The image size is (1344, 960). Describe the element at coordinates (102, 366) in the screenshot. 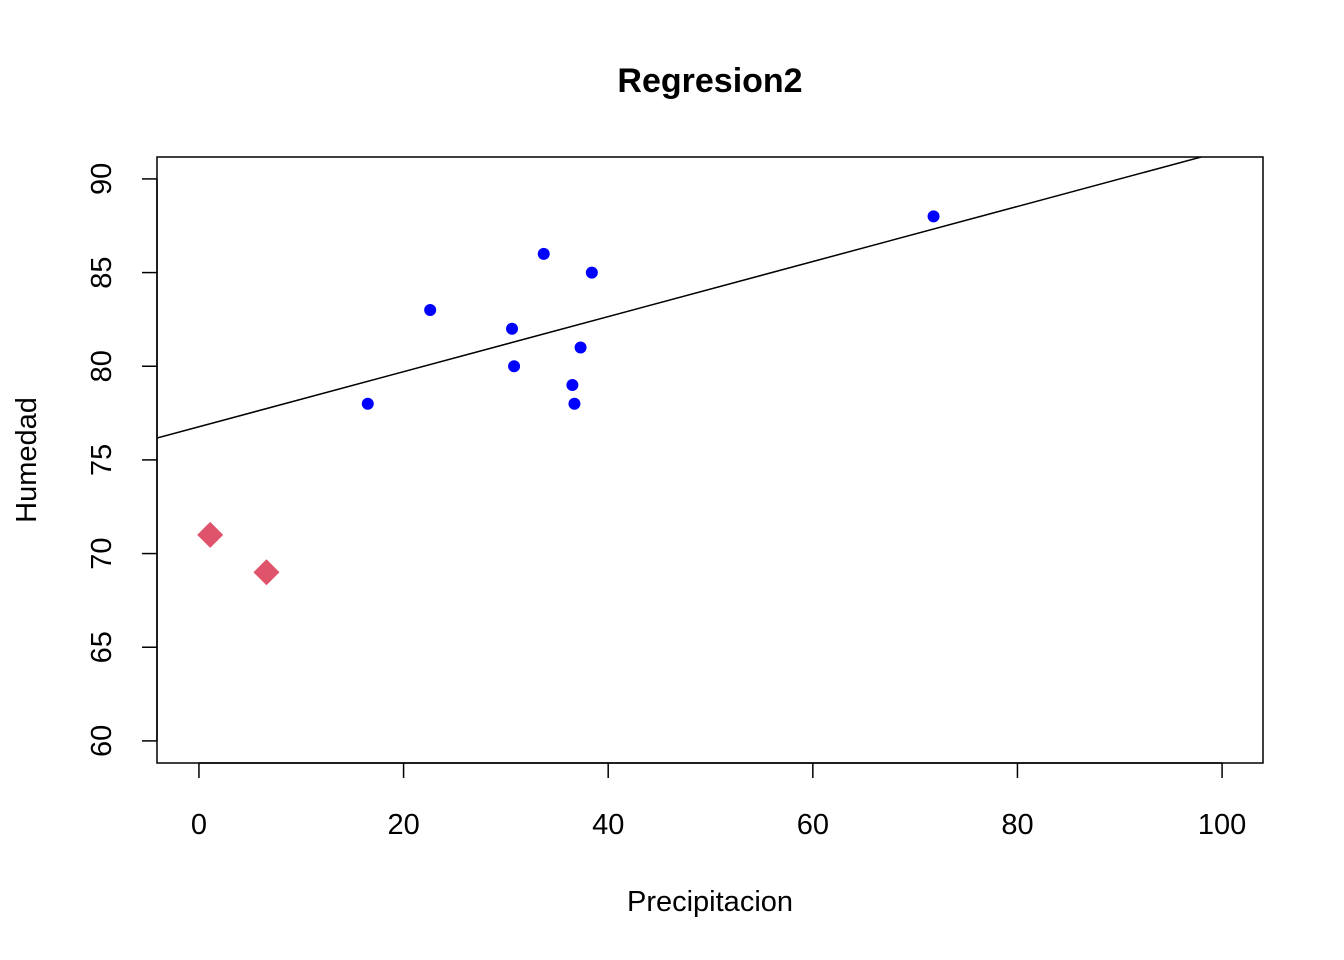

I see `y-tick-label: 80` at that location.